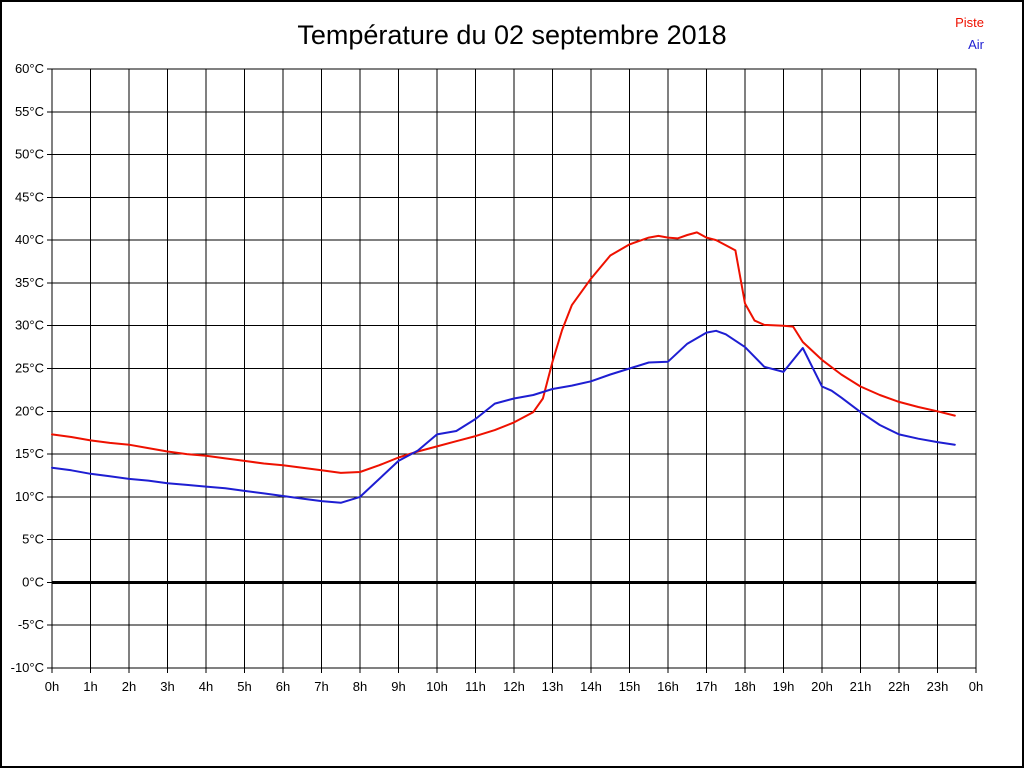 Image resolution: width=1024 pixels, height=768 pixels. I want to click on y-tick-label: 20°C, so click(29, 410).